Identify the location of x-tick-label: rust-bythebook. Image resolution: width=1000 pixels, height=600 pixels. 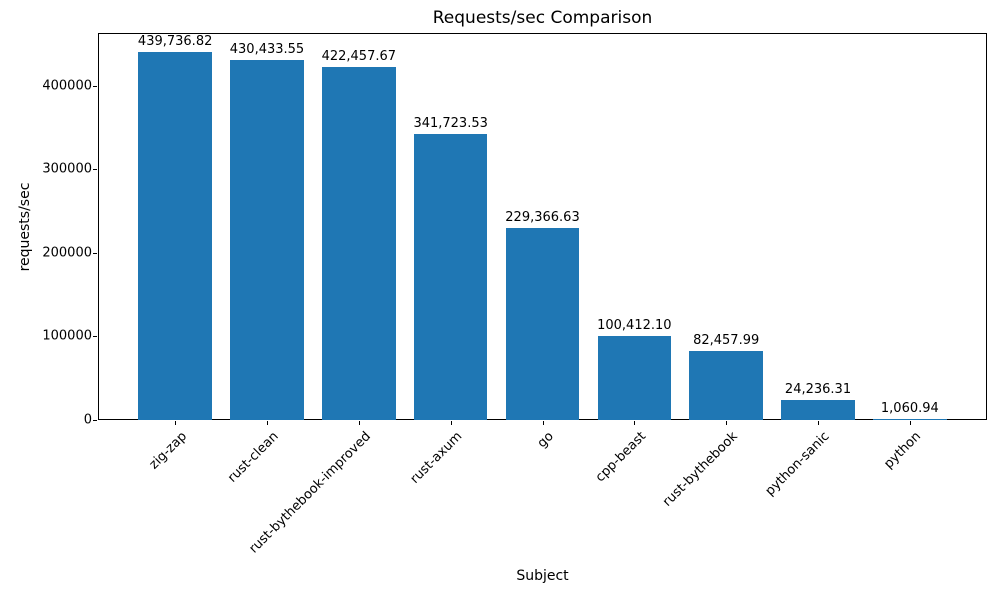
(700, 469).